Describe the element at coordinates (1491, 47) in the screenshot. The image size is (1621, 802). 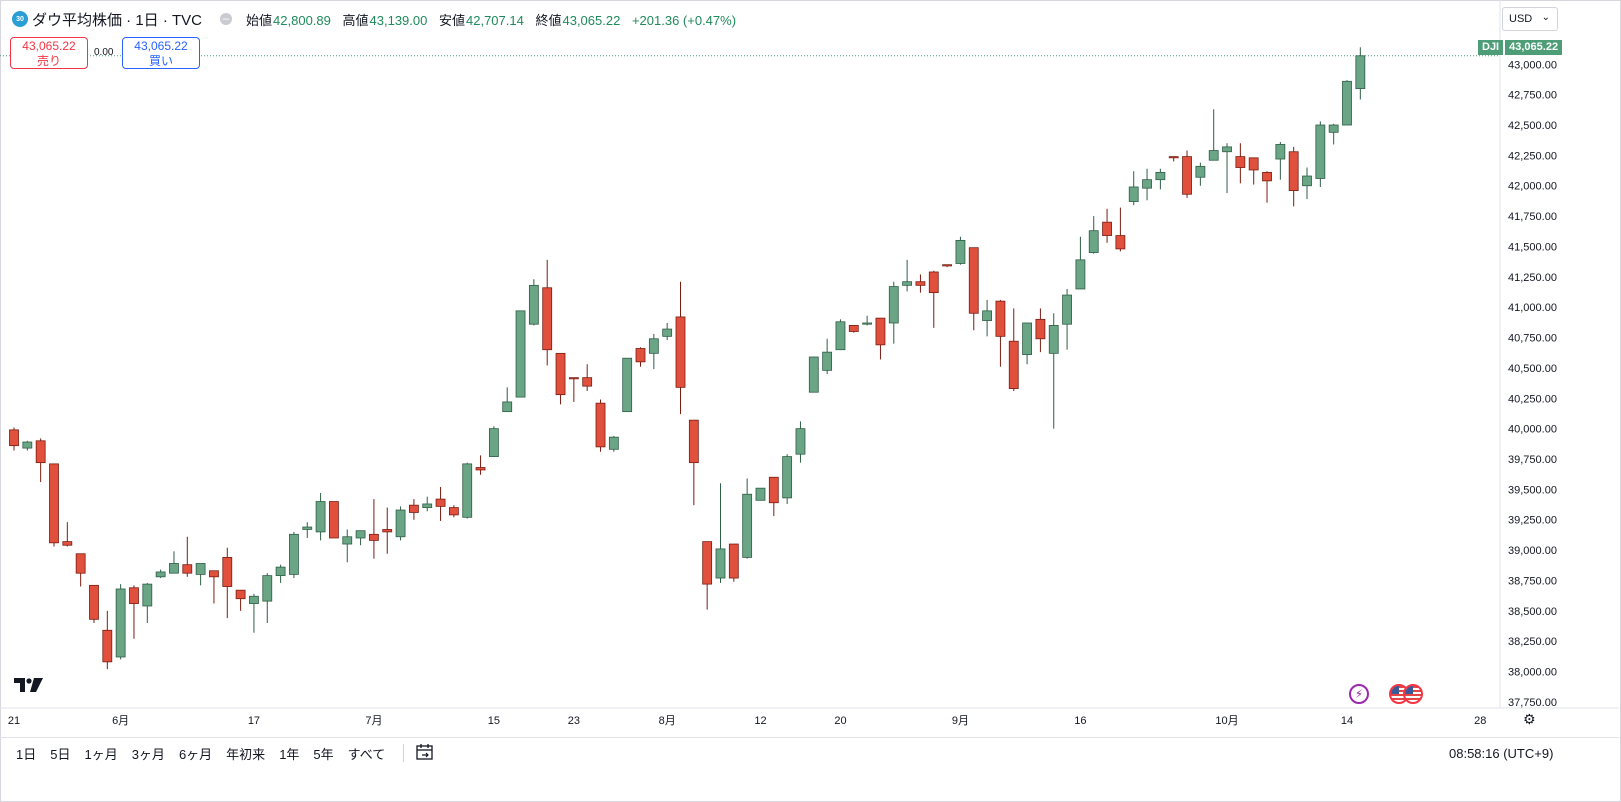
I see `last-price-symbol: DJI` at that location.